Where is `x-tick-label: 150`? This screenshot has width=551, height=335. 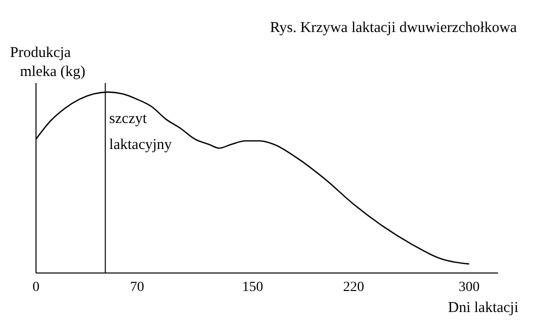 x-tick-label: 150 is located at coordinates (253, 287).